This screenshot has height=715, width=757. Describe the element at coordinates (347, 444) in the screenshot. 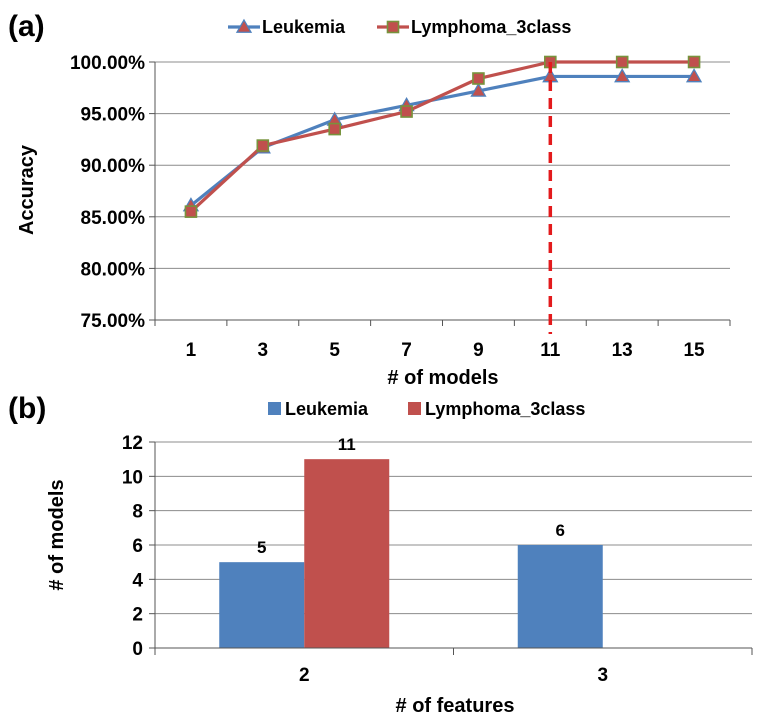

I see `chart-b-data-label: 11` at that location.